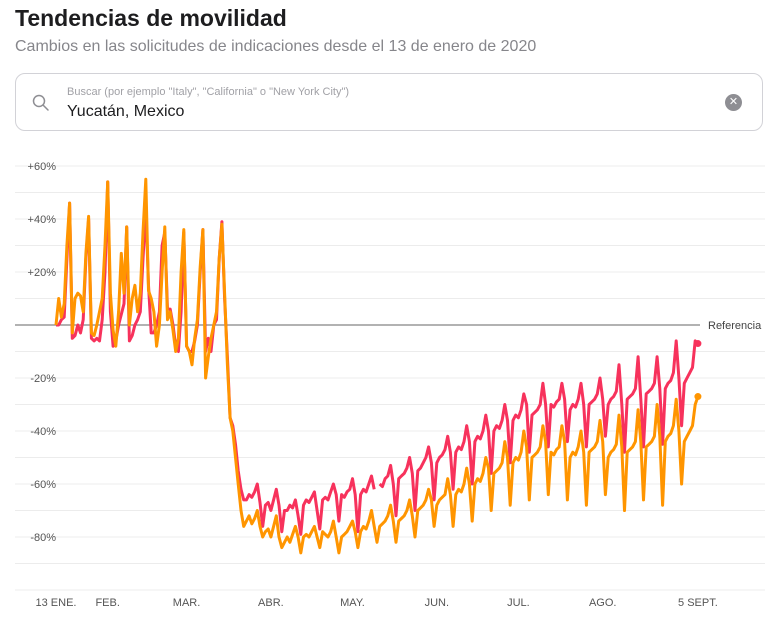 The height and width of the screenshot is (621, 779). I want to click on x-tick-label: MAR., so click(187, 603).